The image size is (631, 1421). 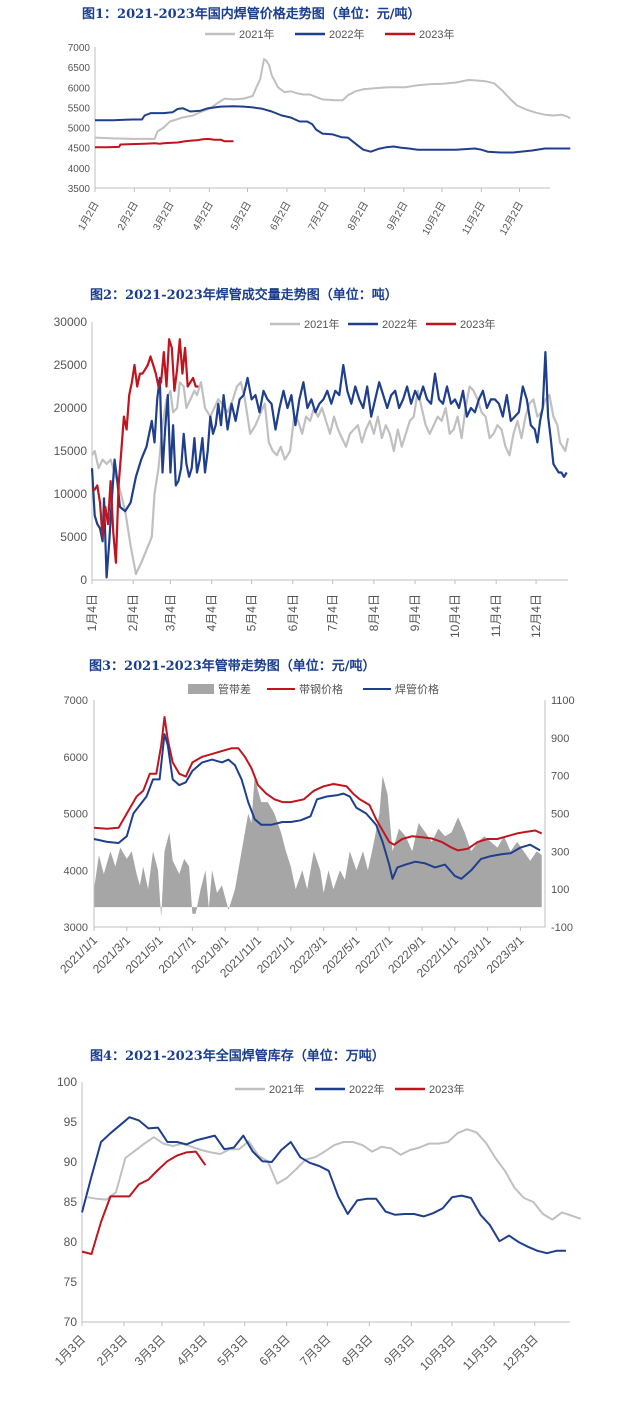 What do you see at coordinates (244, 295) in the screenshot?
I see `chart-title: 图2：2021-2023年焊管成交量走势图（单位：吨）` at bounding box center [244, 295].